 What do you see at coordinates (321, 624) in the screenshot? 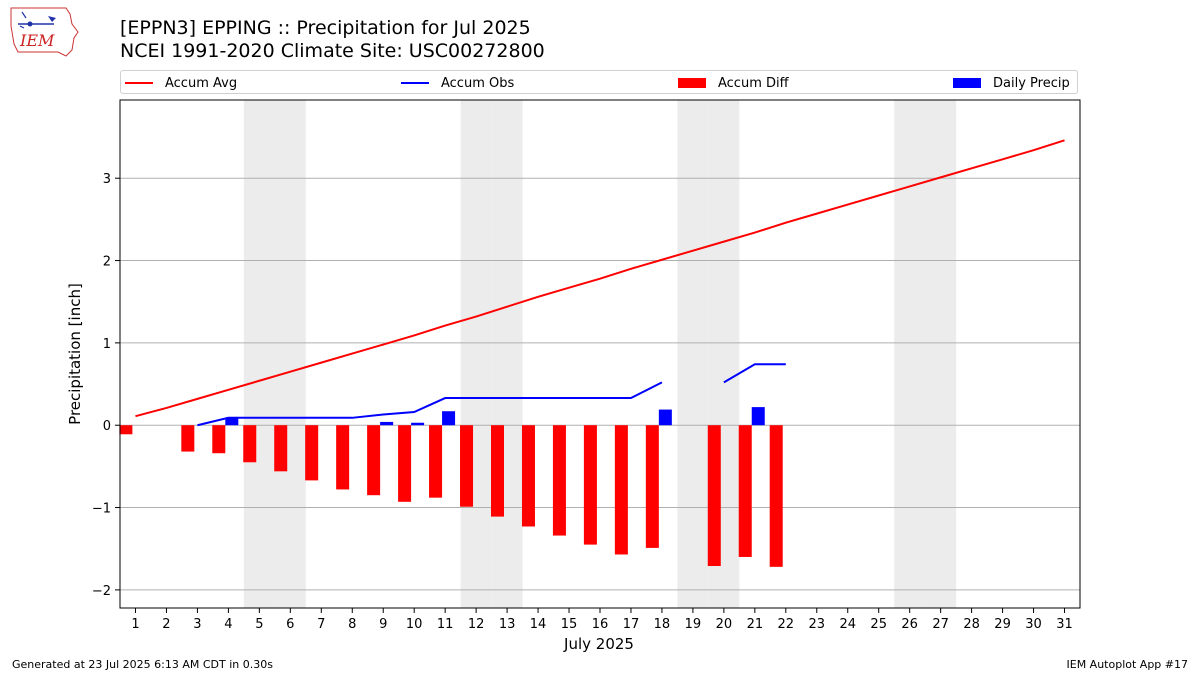
I see `x-tick-label-7: 7` at bounding box center [321, 624].